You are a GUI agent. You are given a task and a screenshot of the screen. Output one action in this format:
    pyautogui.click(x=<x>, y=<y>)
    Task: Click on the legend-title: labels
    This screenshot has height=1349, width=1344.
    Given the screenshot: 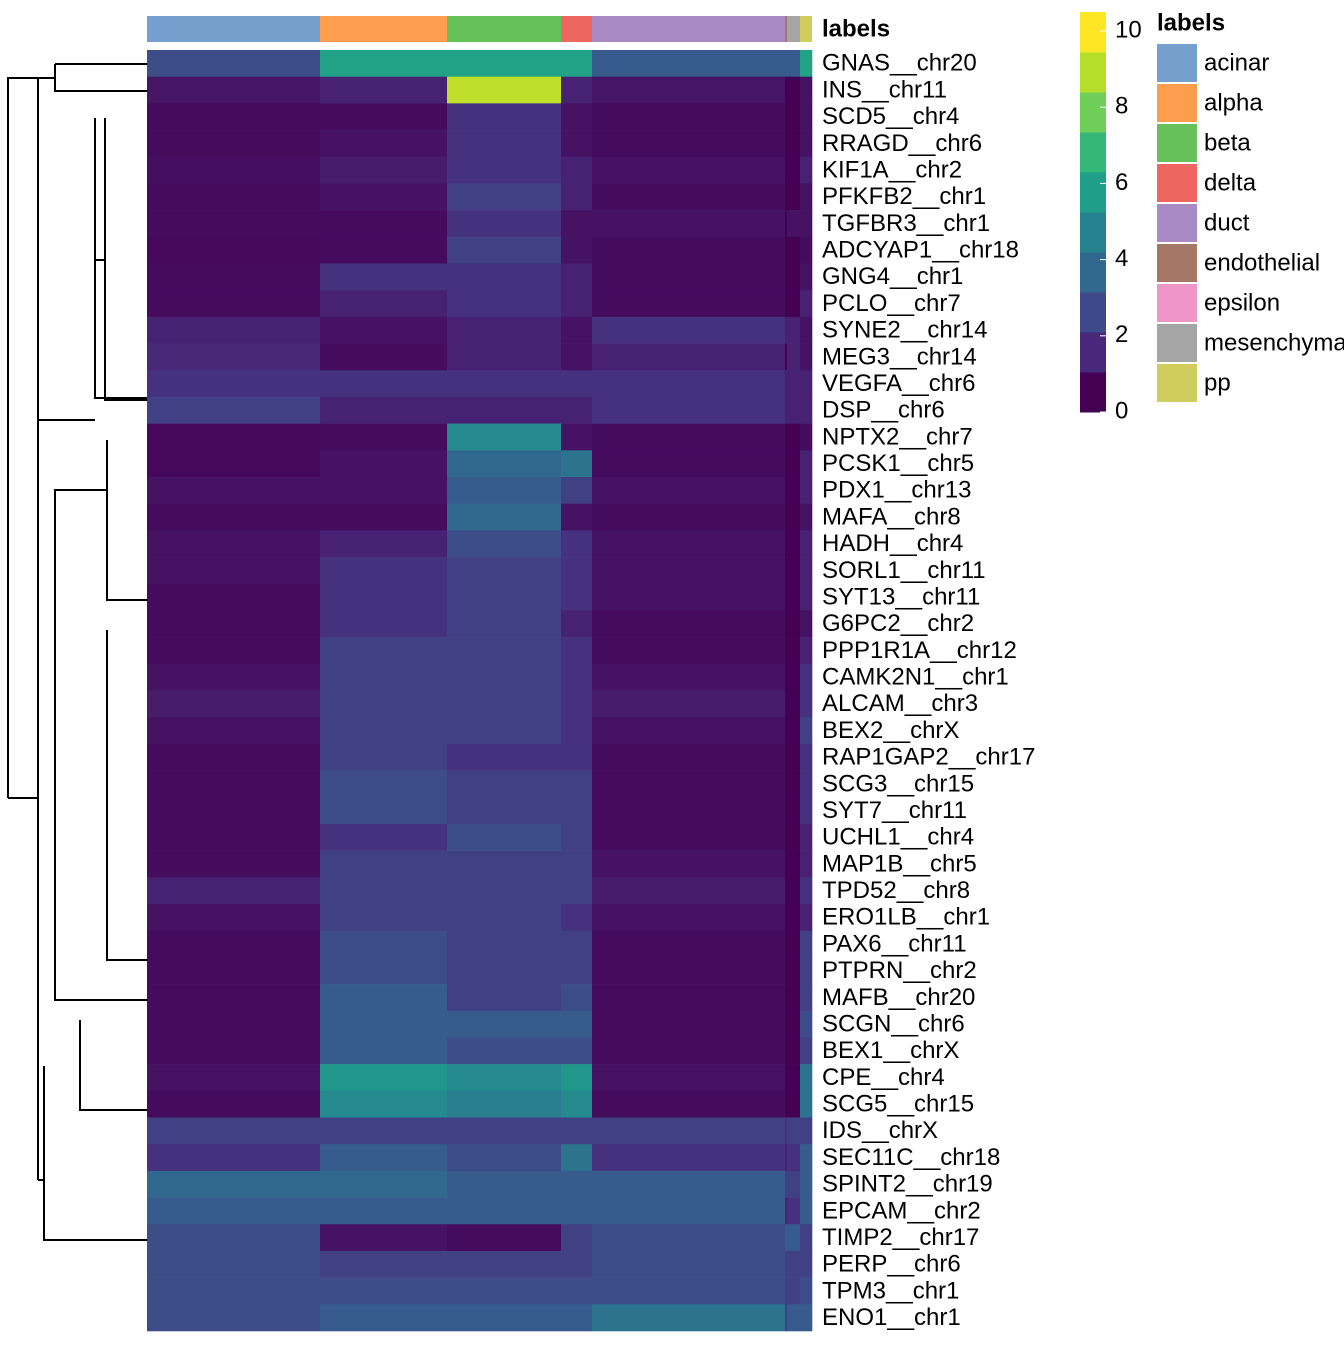 What is the action you would take?
    pyautogui.click(x=1191, y=22)
    